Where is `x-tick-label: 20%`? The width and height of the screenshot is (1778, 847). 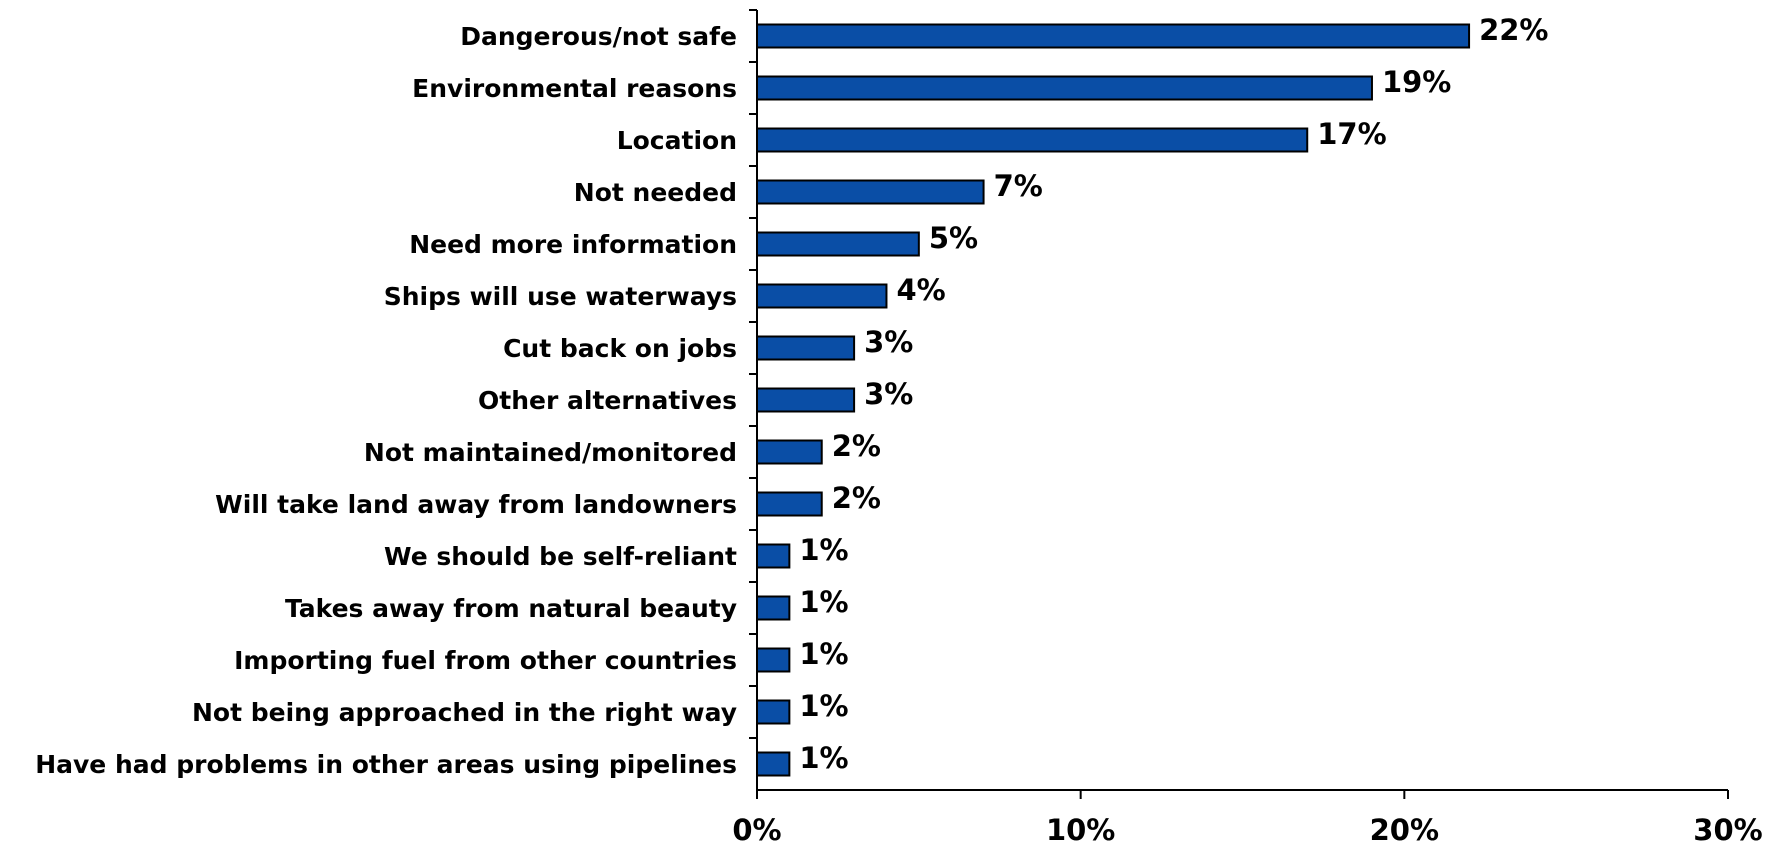 x-tick-label: 20% is located at coordinates (1404, 830).